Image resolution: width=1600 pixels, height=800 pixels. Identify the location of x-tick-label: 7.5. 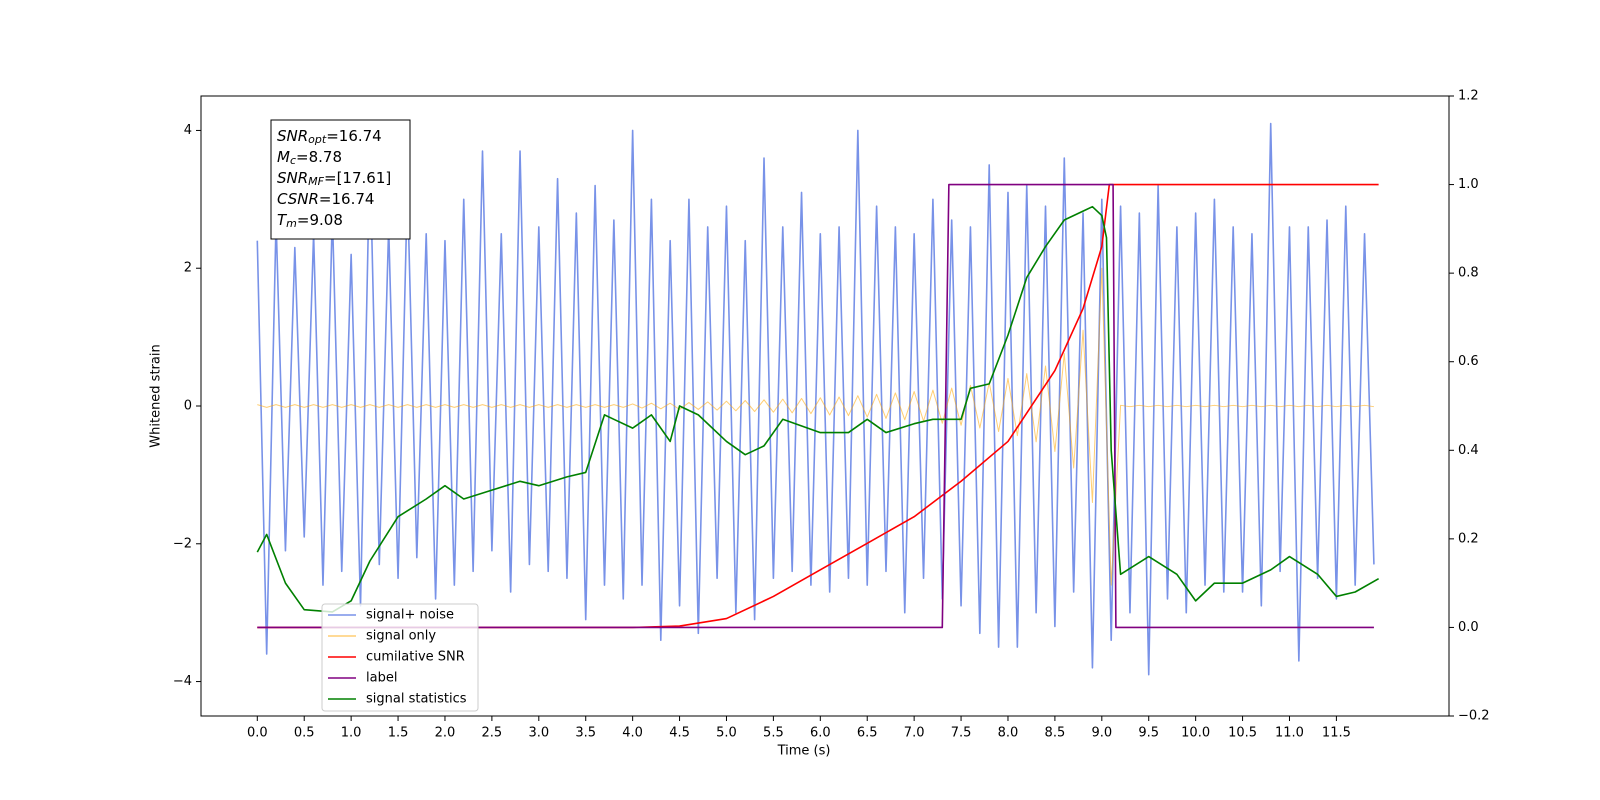
(961, 733).